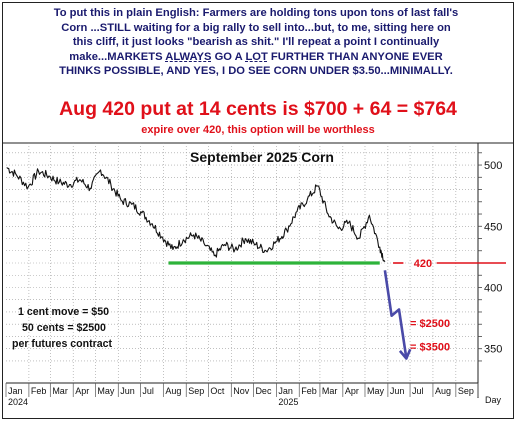 The image size is (516, 421). What do you see at coordinates (493, 288) in the screenshot?
I see `y-tick-label: 400` at bounding box center [493, 288].